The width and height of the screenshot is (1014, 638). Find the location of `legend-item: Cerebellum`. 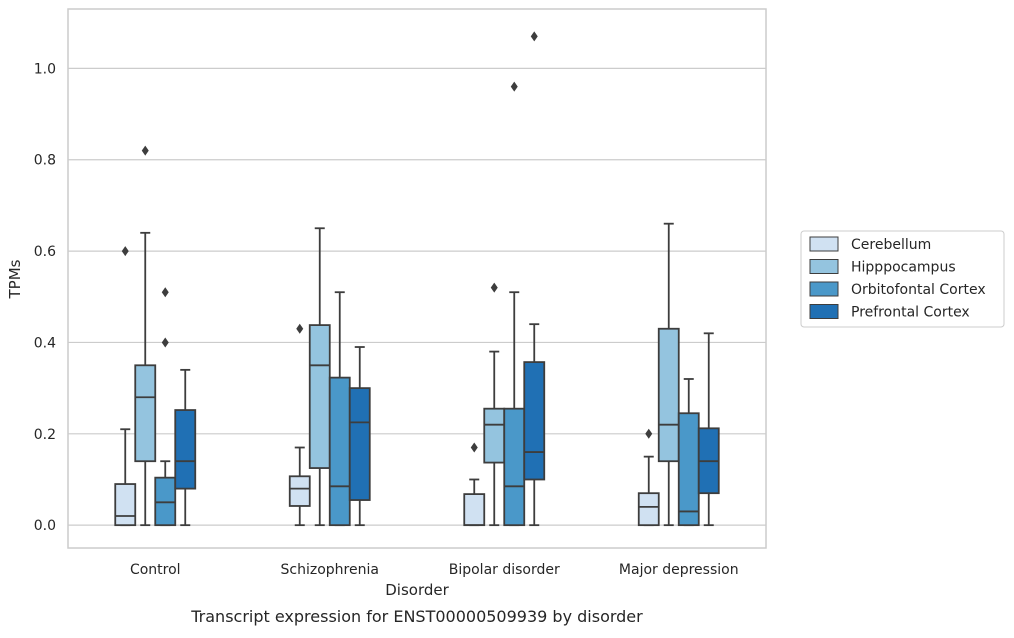

legend-item: Cerebellum is located at coordinates (870, 244).